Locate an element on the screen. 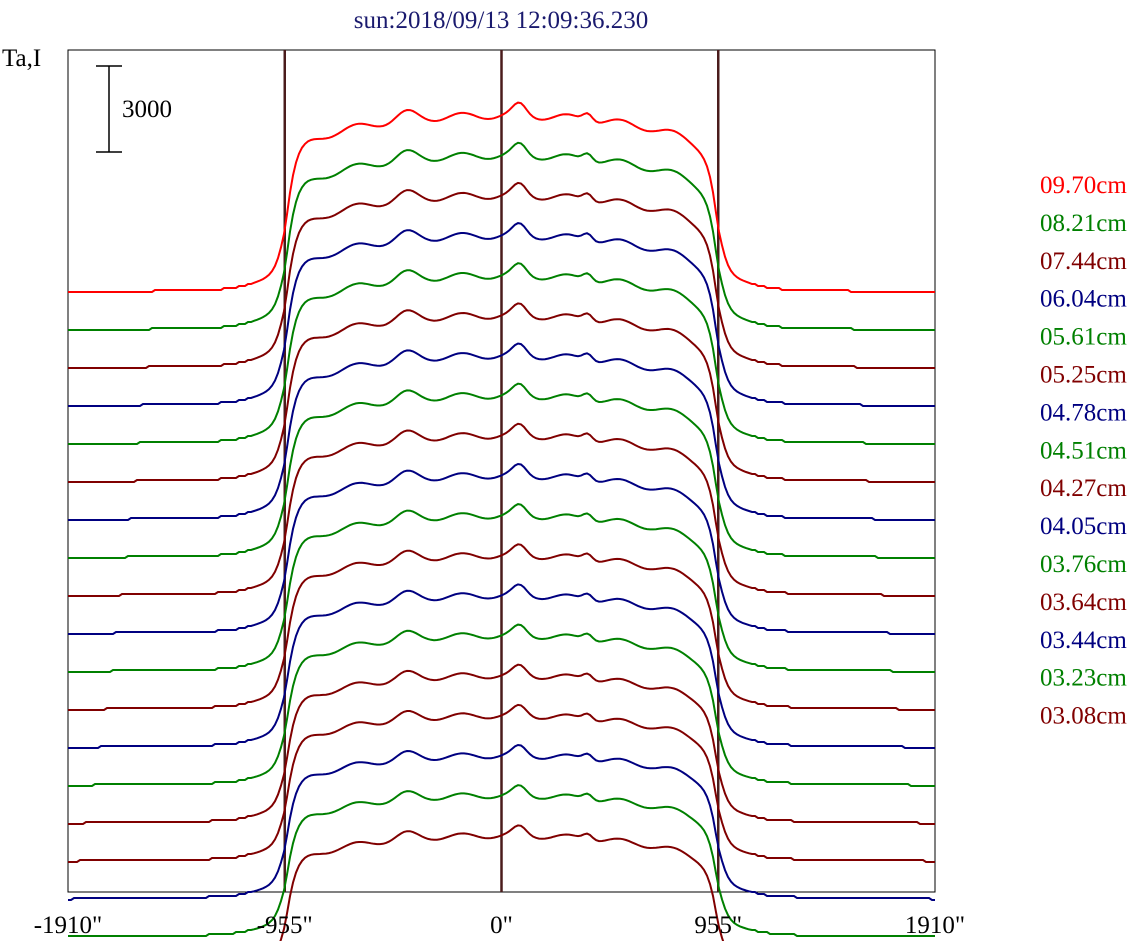 The width and height of the screenshot is (1147, 941). legend-entry: 04.51cm is located at coordinates (1083, 450).